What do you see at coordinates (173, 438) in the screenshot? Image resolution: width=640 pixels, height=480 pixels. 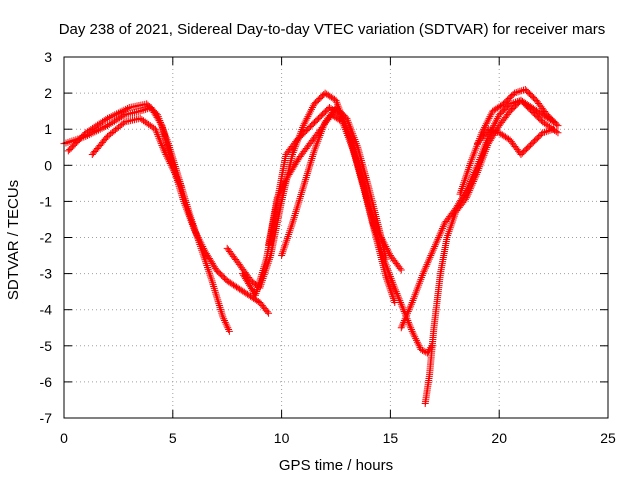 I see `x-tick-label: 5` at bounding box center [173, 438].